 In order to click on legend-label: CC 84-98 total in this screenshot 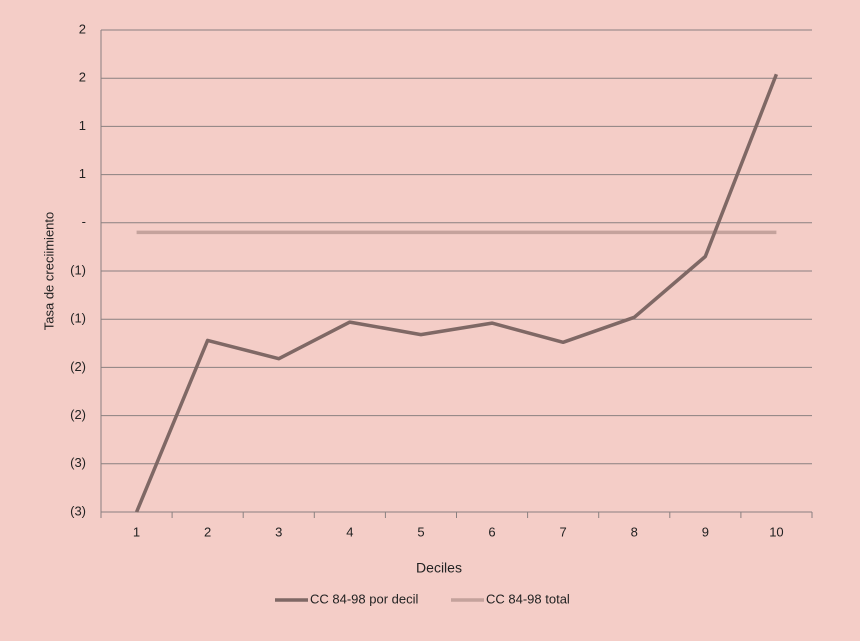, I will do `click(528, 598)`.